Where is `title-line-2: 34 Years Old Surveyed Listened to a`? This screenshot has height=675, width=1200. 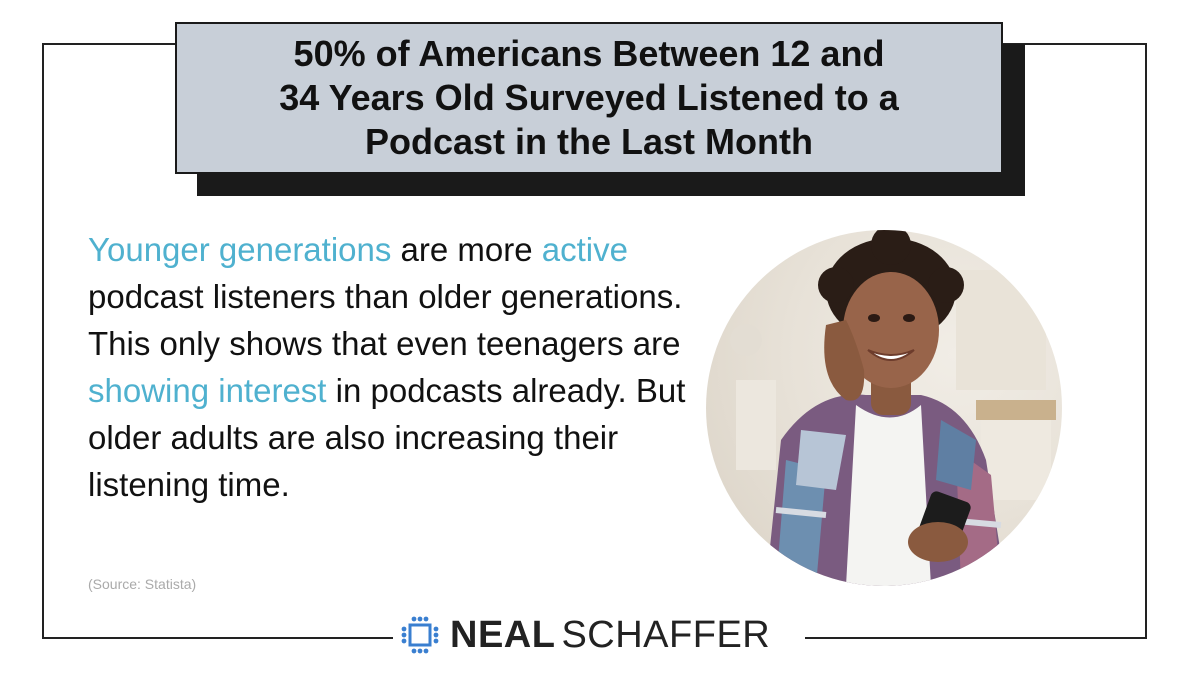
title-line-2: 34 Years Old Surveyed Listened to a is located at coordinates (589, 97).